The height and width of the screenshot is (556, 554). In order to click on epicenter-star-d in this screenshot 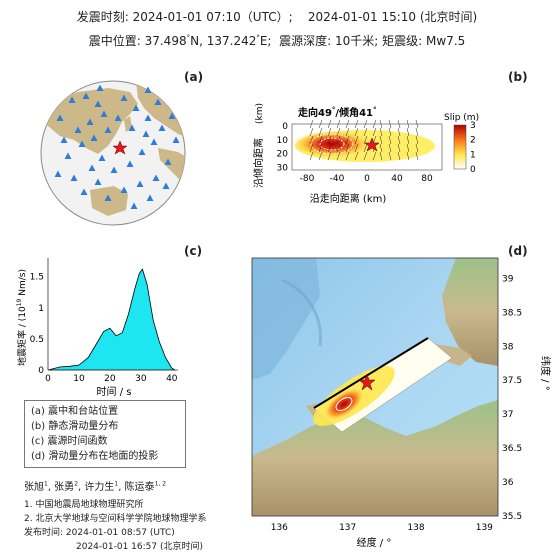, I will do `click(367, 382)`.